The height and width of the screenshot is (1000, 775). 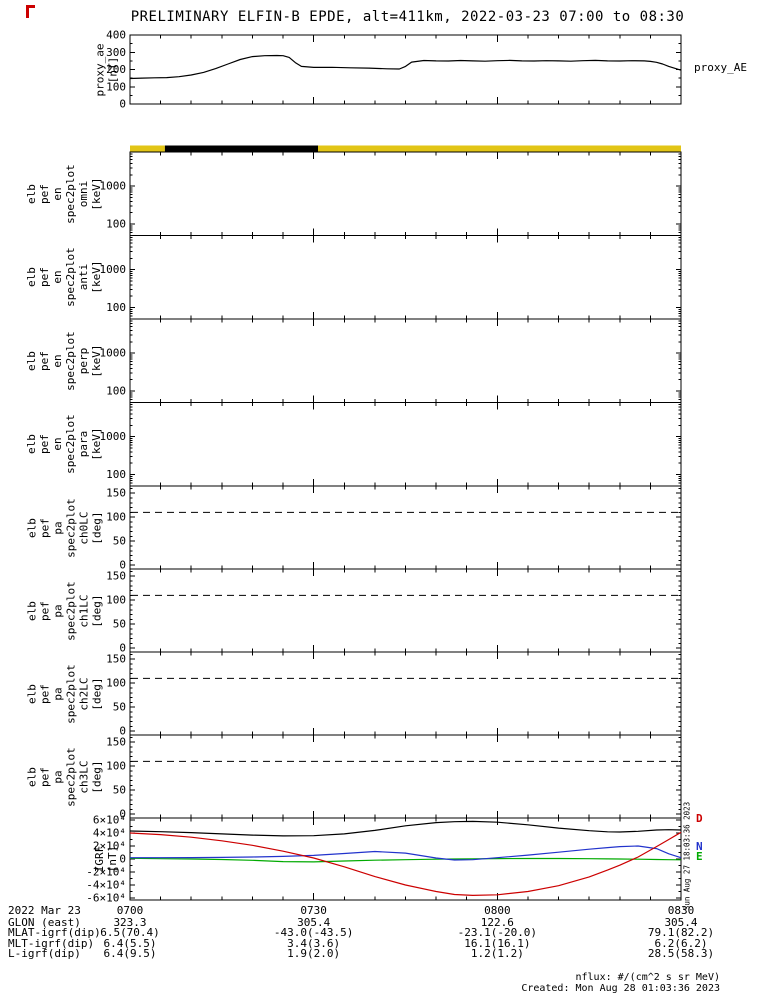 What do you see at coordinates (699, 846) in the screenshot?
I see `igrf-component-label-N: N` at bounding box center [699, 846].